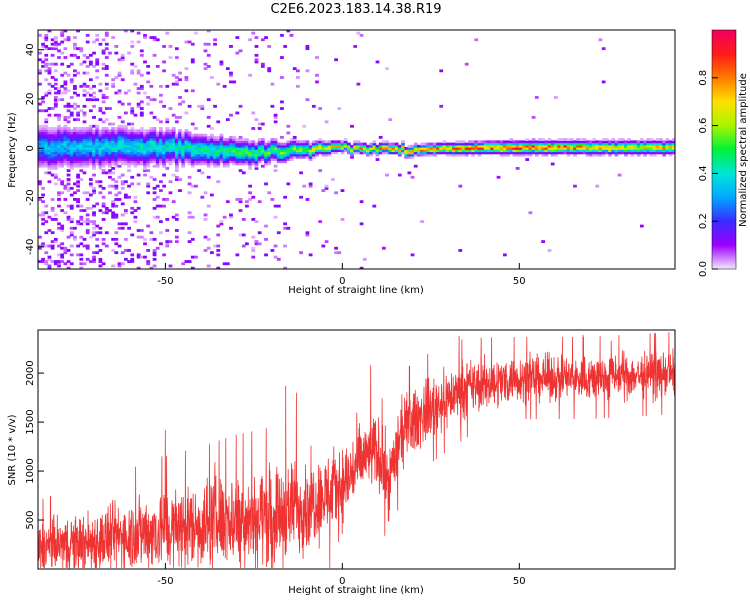 The height and width of the screenshot is (600, 750). Describe the element at coordinates (355, 9) in the screenshot. I see `figure-title: C2E6.2023.183.14.38.R19` at that location.